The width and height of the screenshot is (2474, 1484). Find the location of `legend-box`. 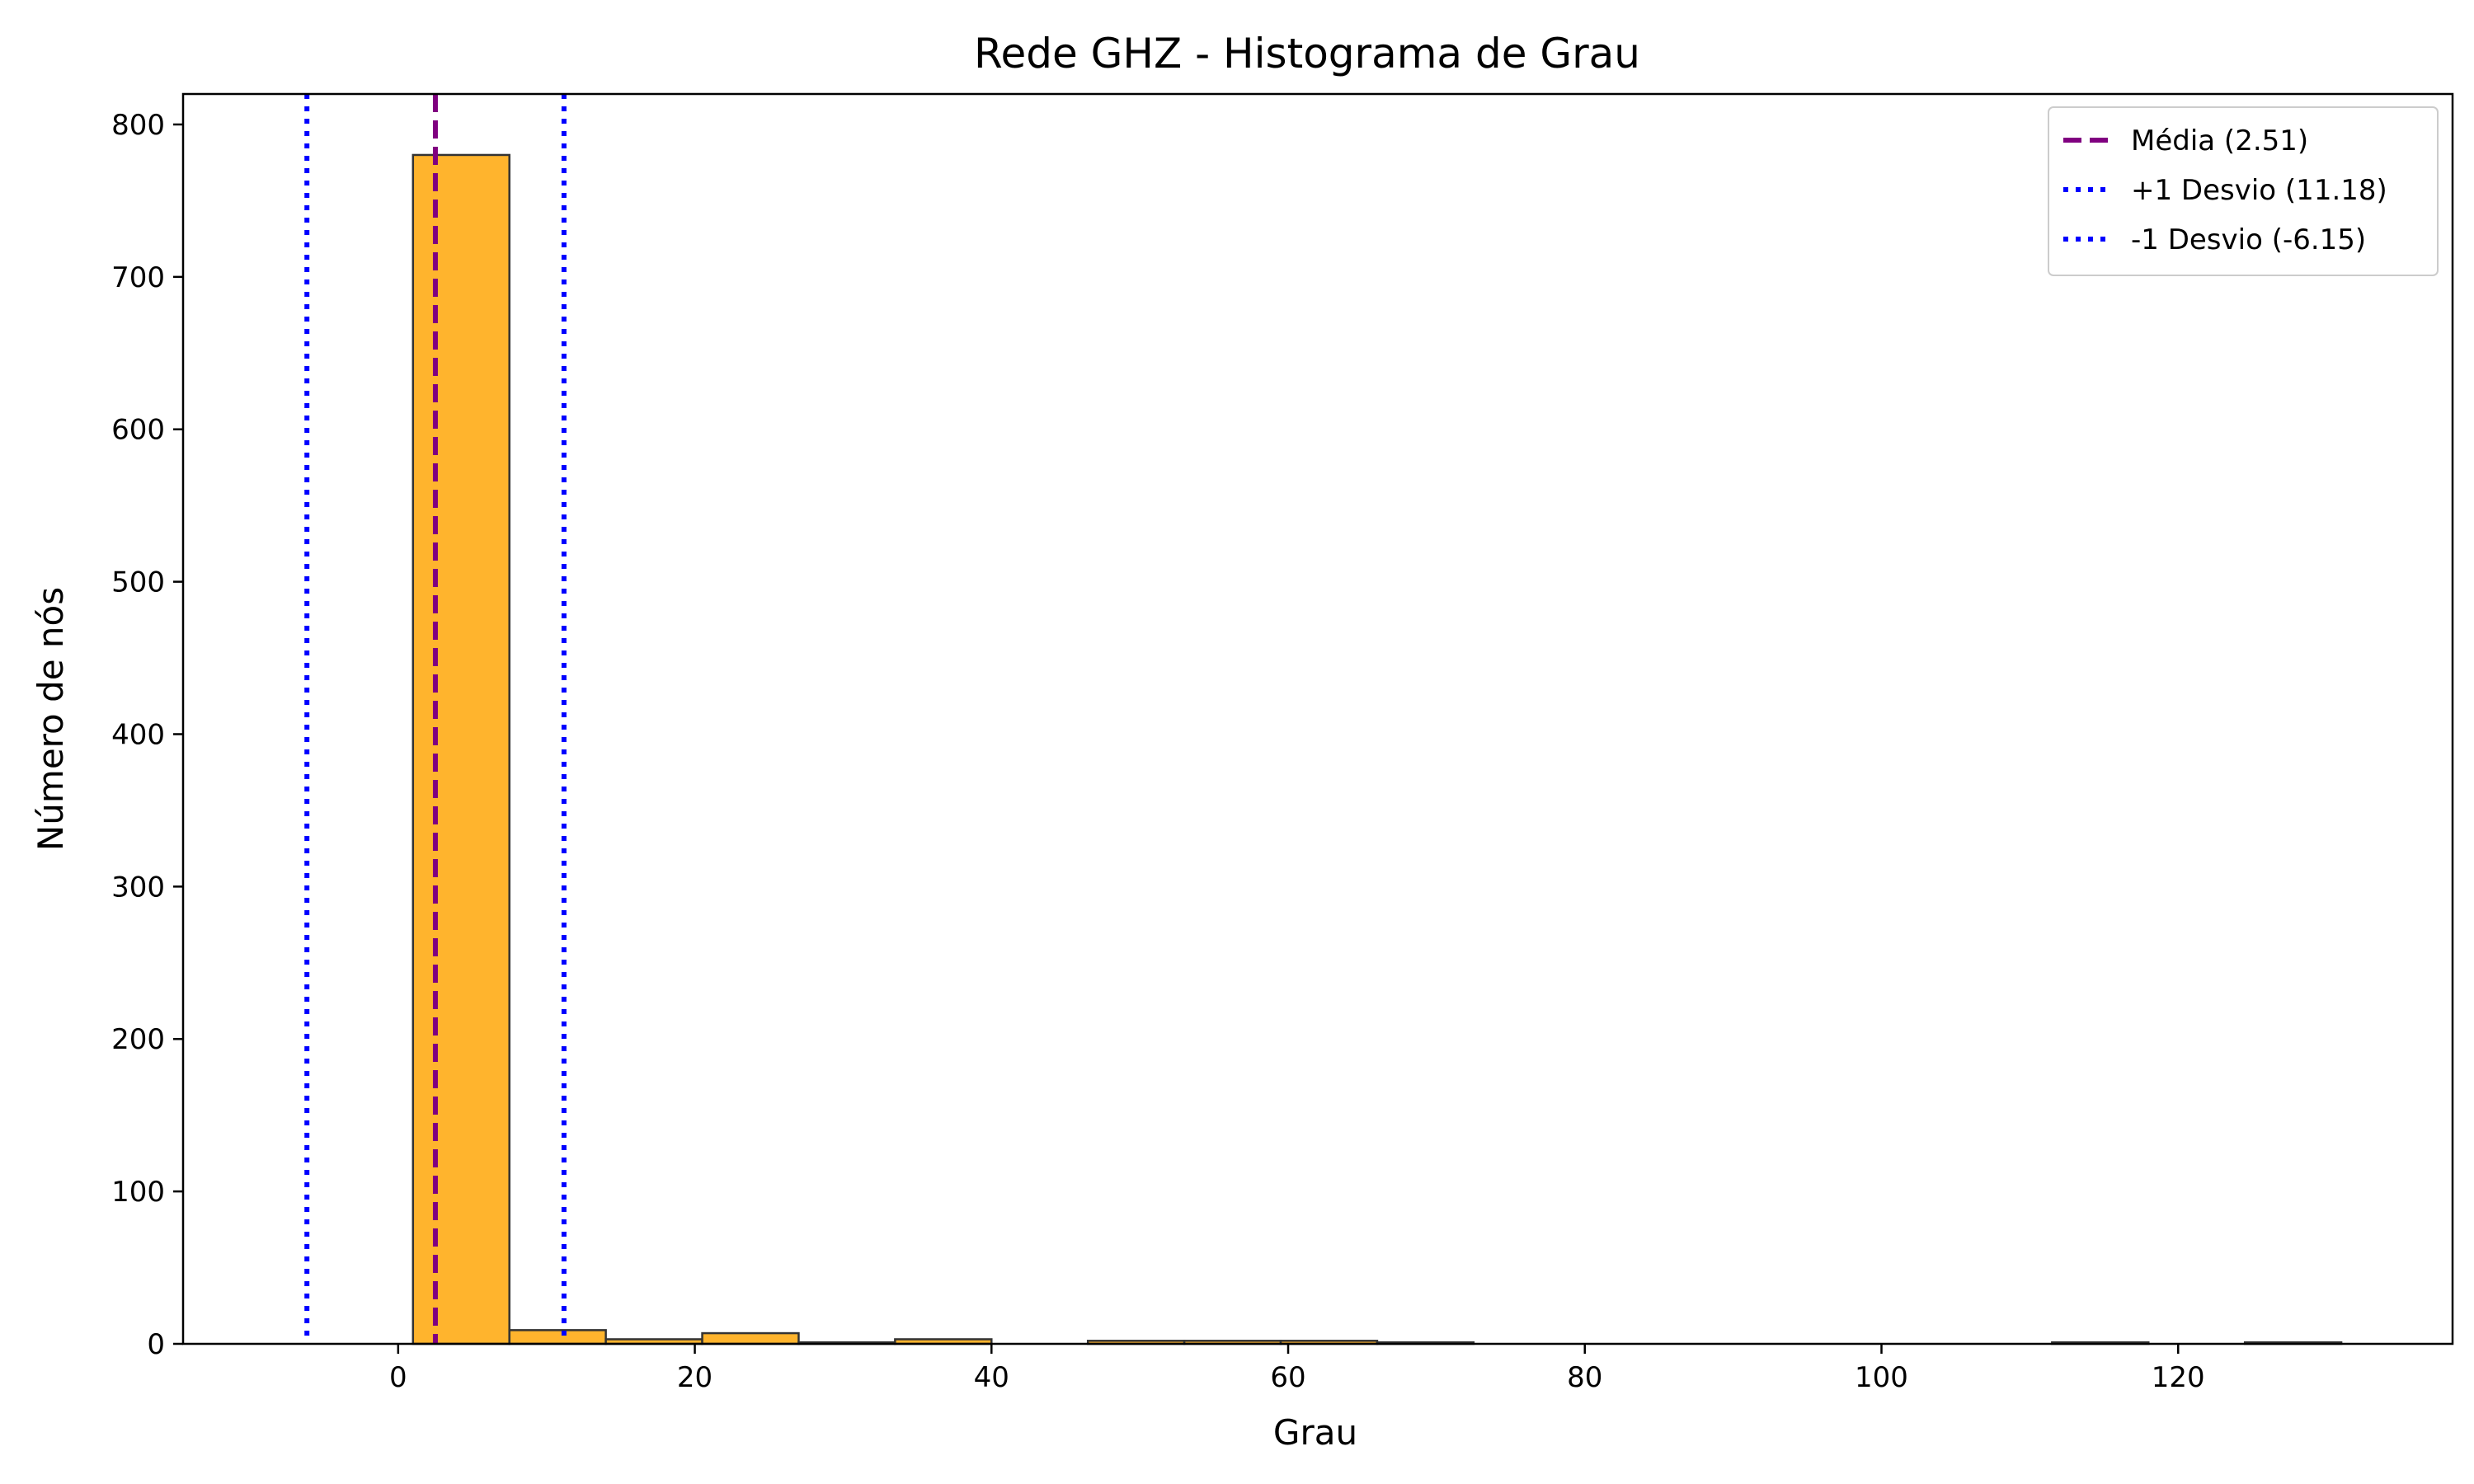

legend-box is located at coordinates (2243, 191).